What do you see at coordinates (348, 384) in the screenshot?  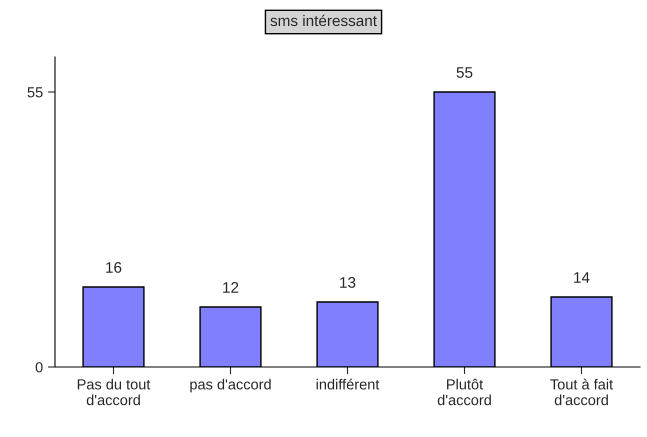 I see `x-tick-label: indifférent` at bounding box center [348, 384].